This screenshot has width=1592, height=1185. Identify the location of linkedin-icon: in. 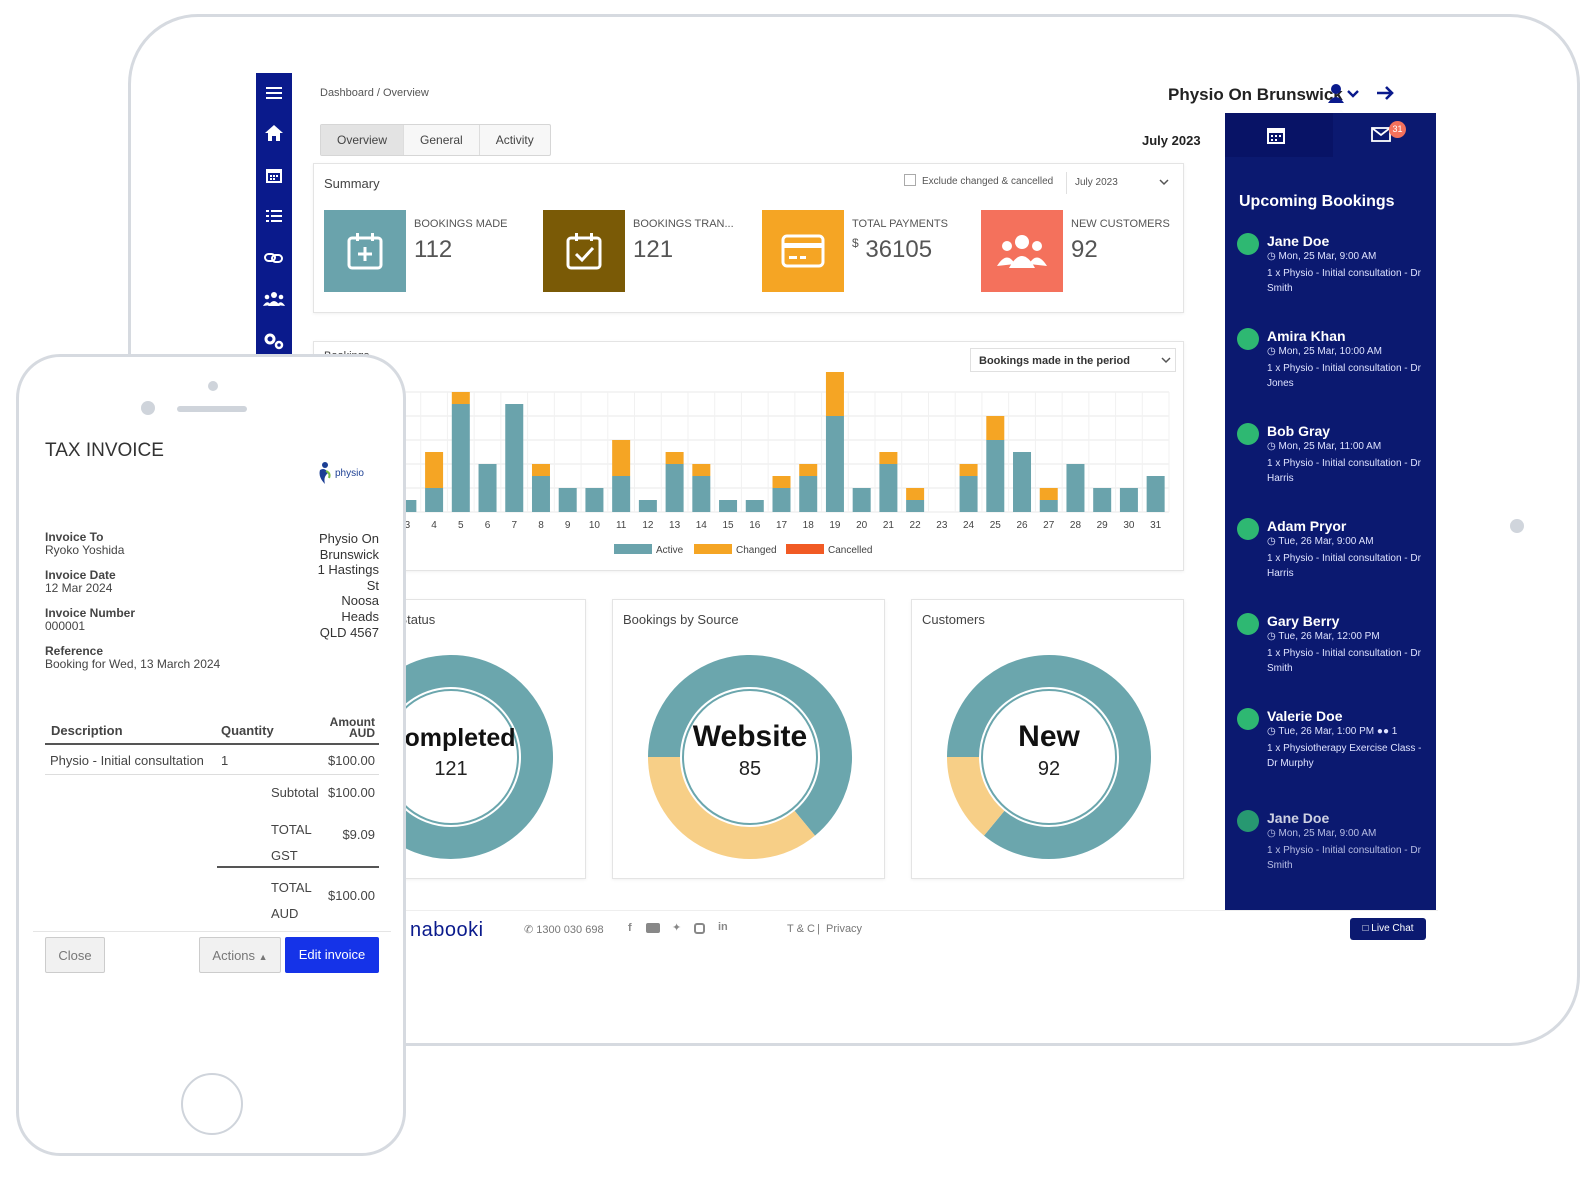
(723, 927).